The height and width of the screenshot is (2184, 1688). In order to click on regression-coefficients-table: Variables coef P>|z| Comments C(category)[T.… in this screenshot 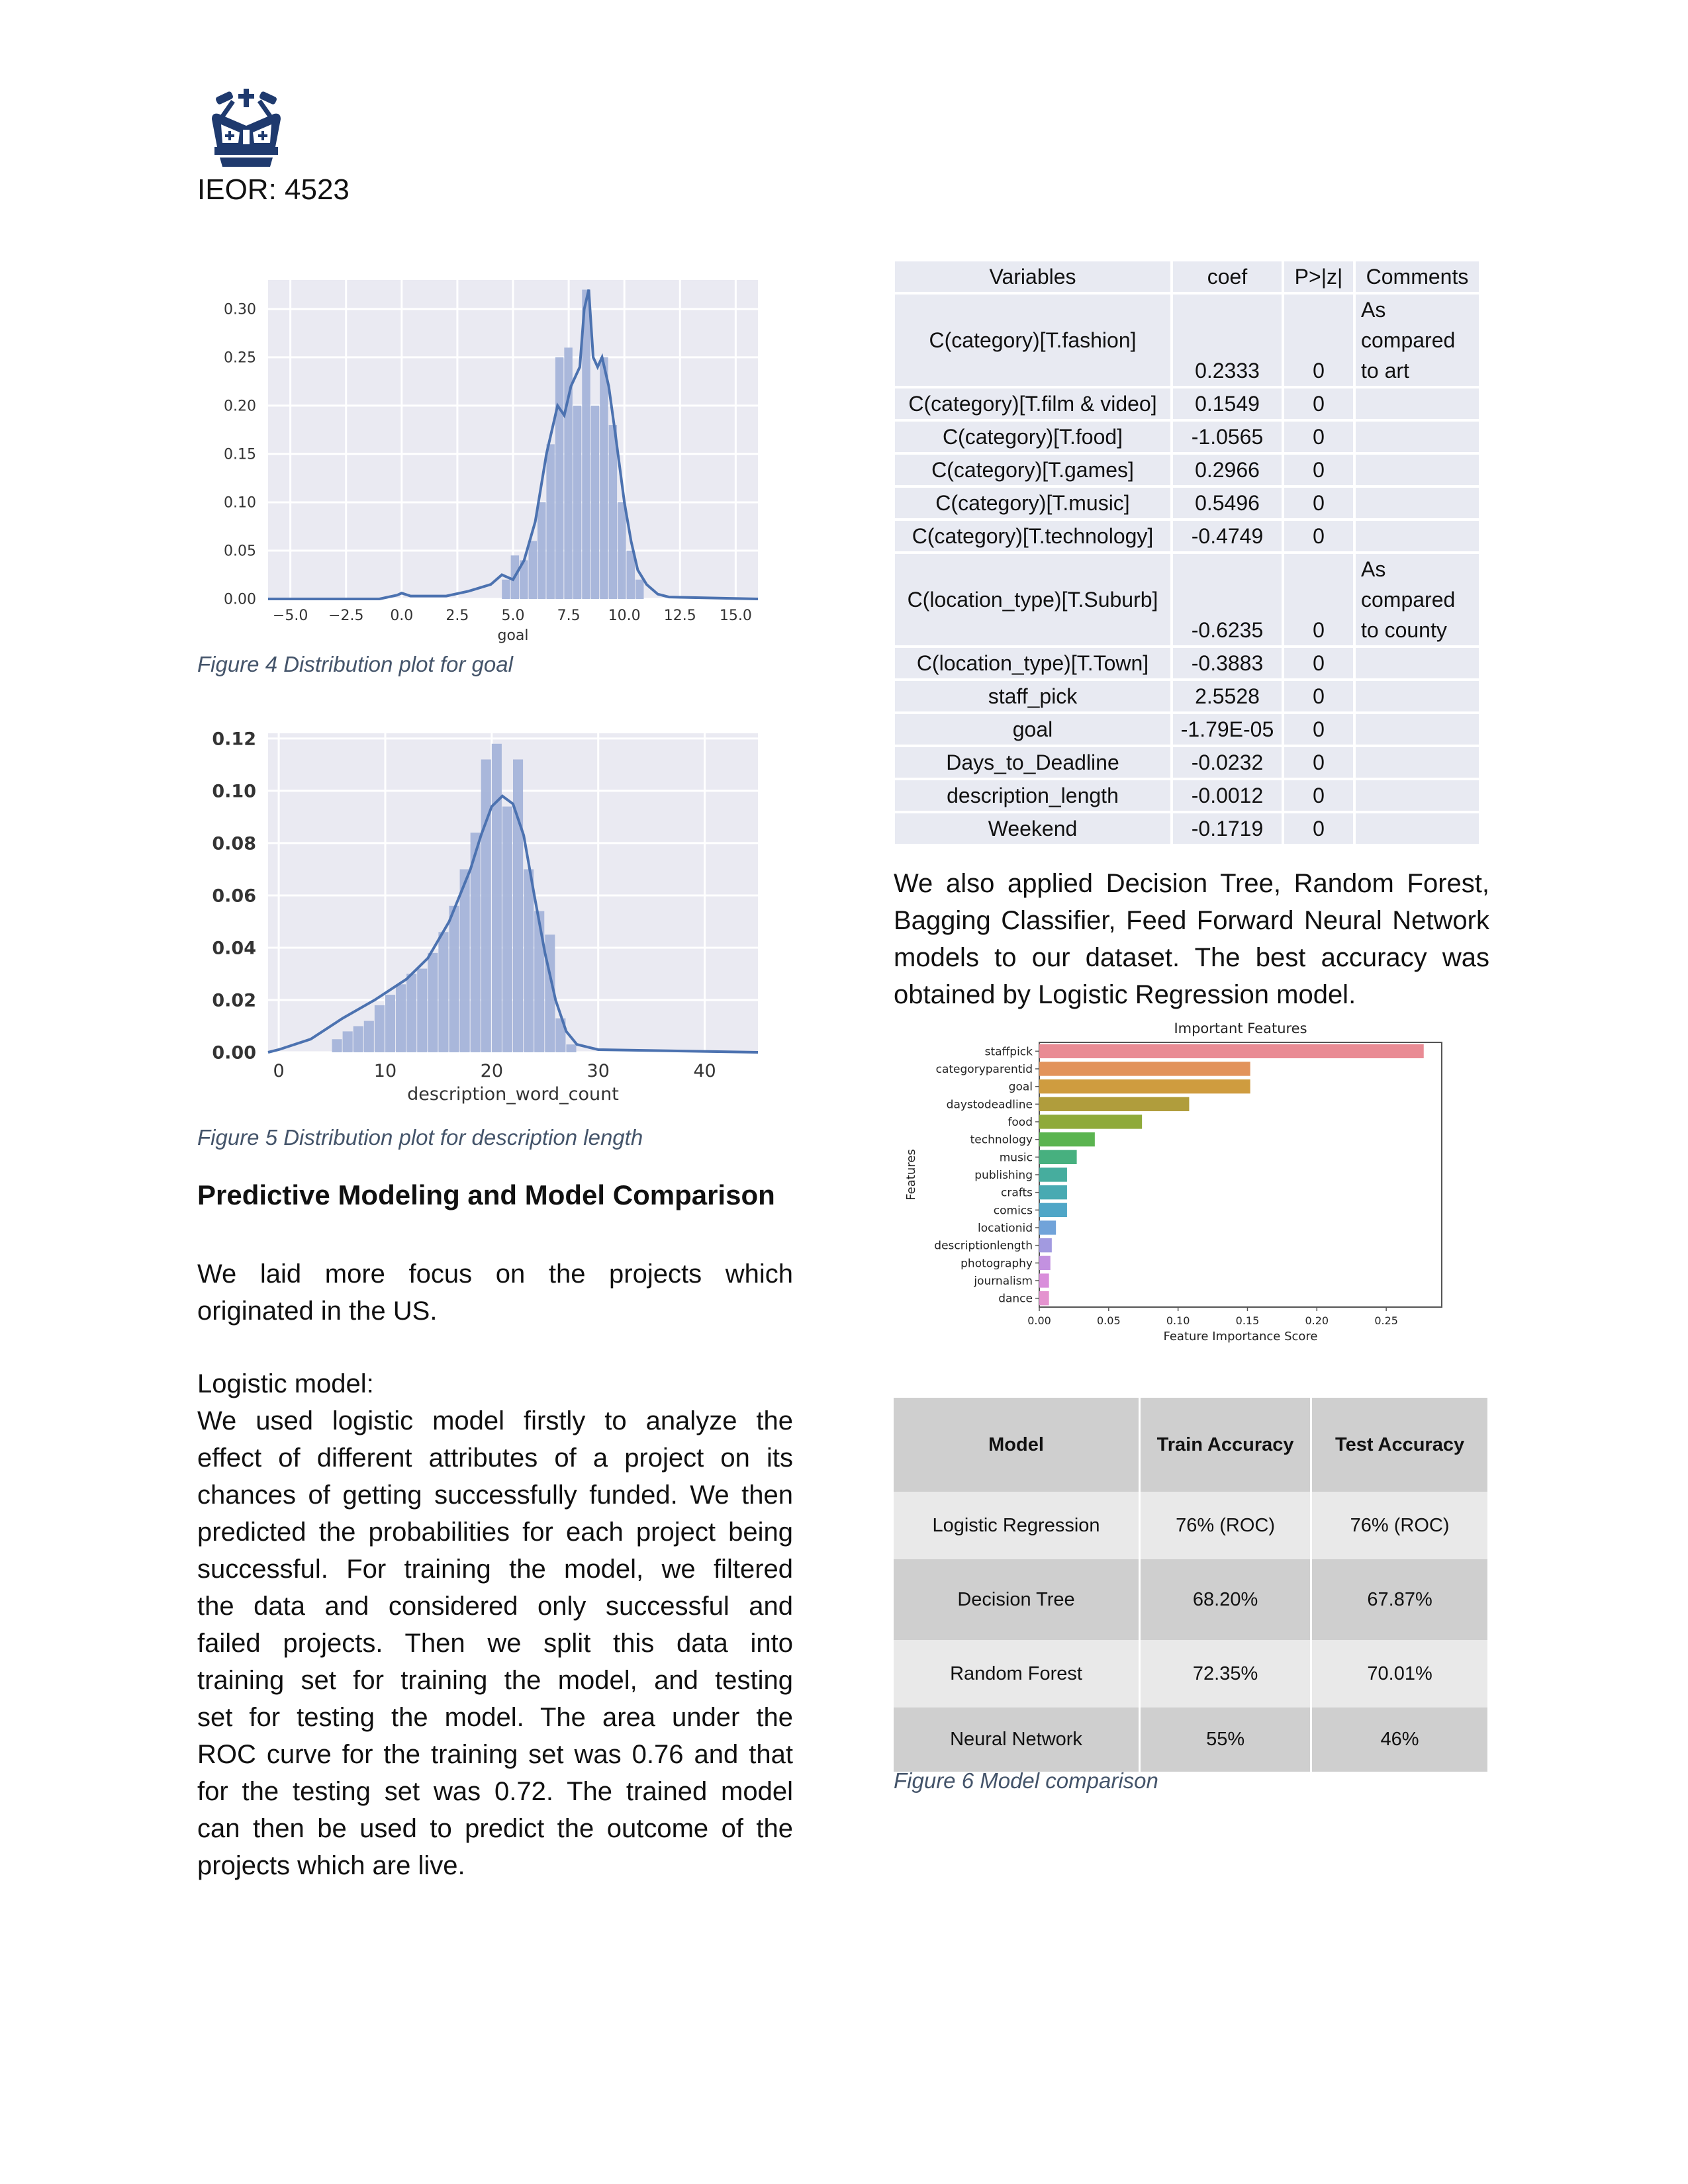, I will do `click(1186, 552)`.